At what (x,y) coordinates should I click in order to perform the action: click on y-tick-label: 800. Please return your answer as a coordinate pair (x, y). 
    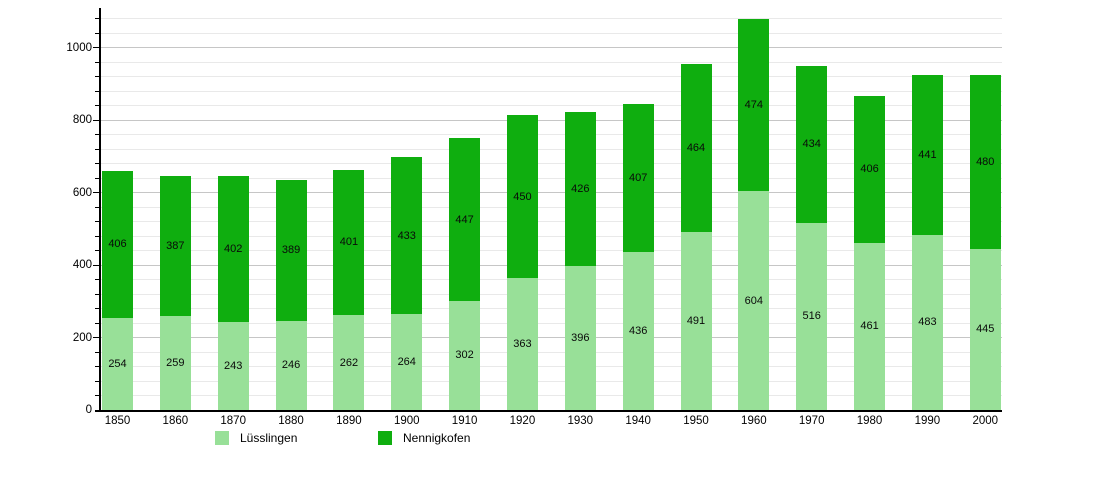
    Looking at the image, I should click on (82, 120).